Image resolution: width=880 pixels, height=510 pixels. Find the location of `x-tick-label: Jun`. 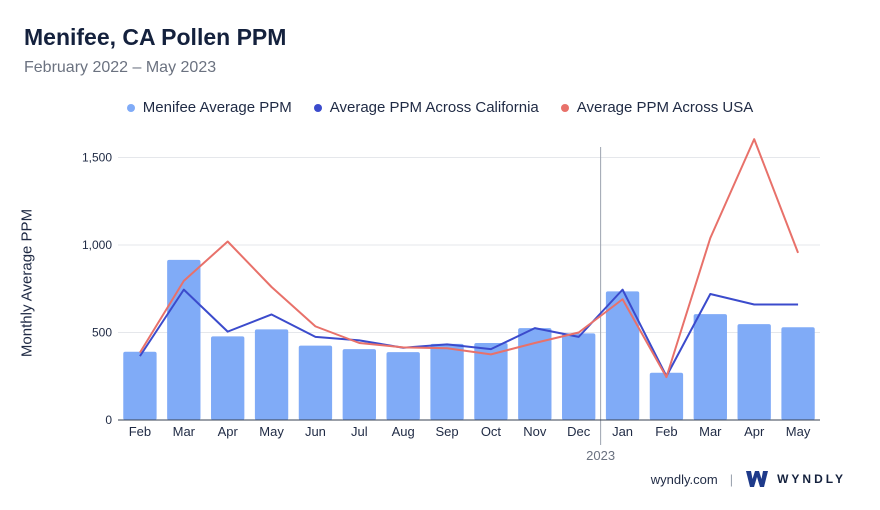

x-tick-label: Jun is located at coordinates (315, 431).